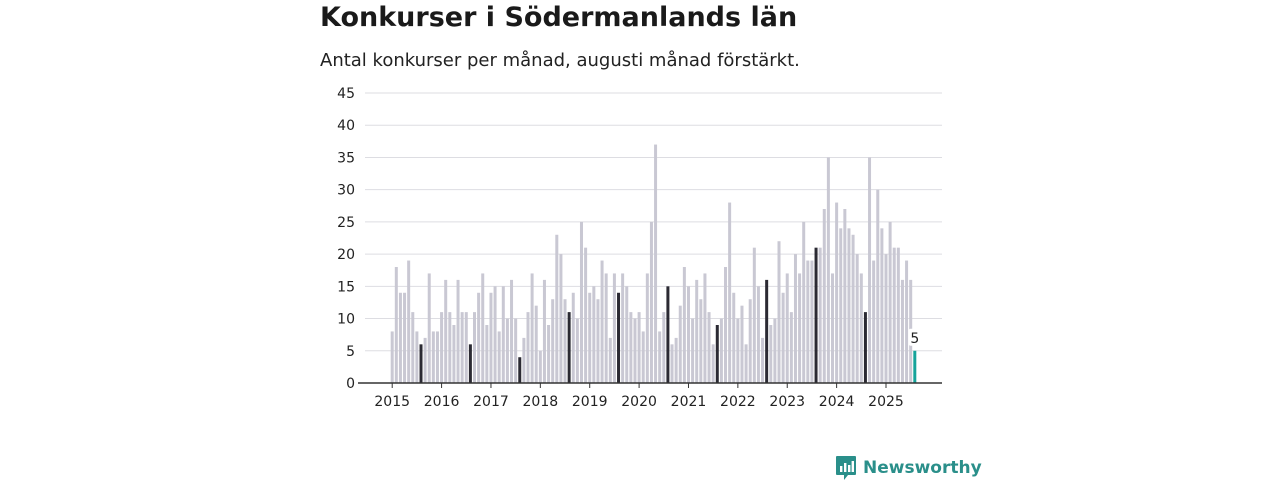 This screenshot has height=481, width=1280. What do you see at coordinates (346, 255) in the screenshot?
I see `y-tick-label: 20` at bounding box center [346, 255].